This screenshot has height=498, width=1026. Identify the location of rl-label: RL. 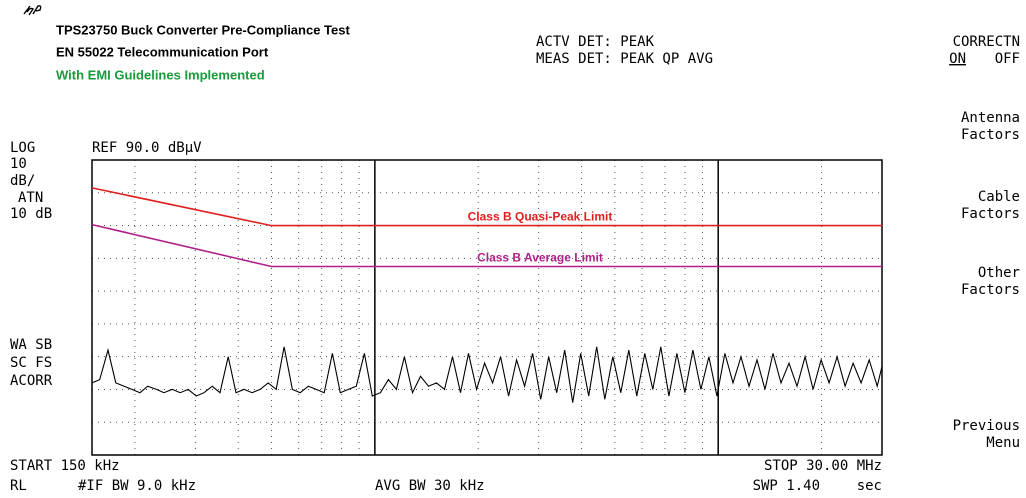
(18, 486).